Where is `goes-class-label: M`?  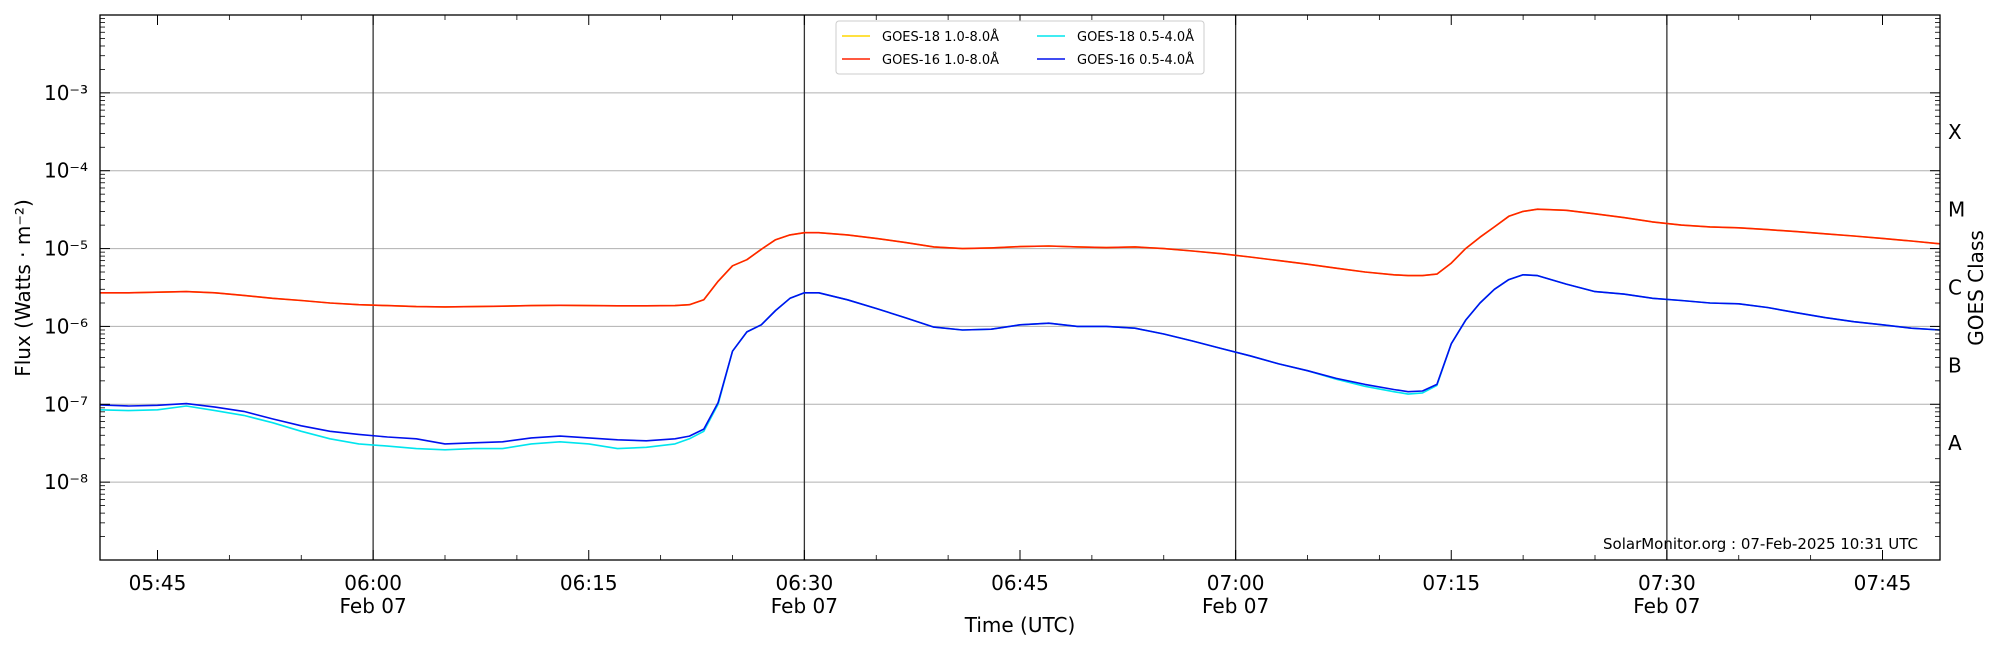 goes-class-label: M is located at coordinates (1956, 210).